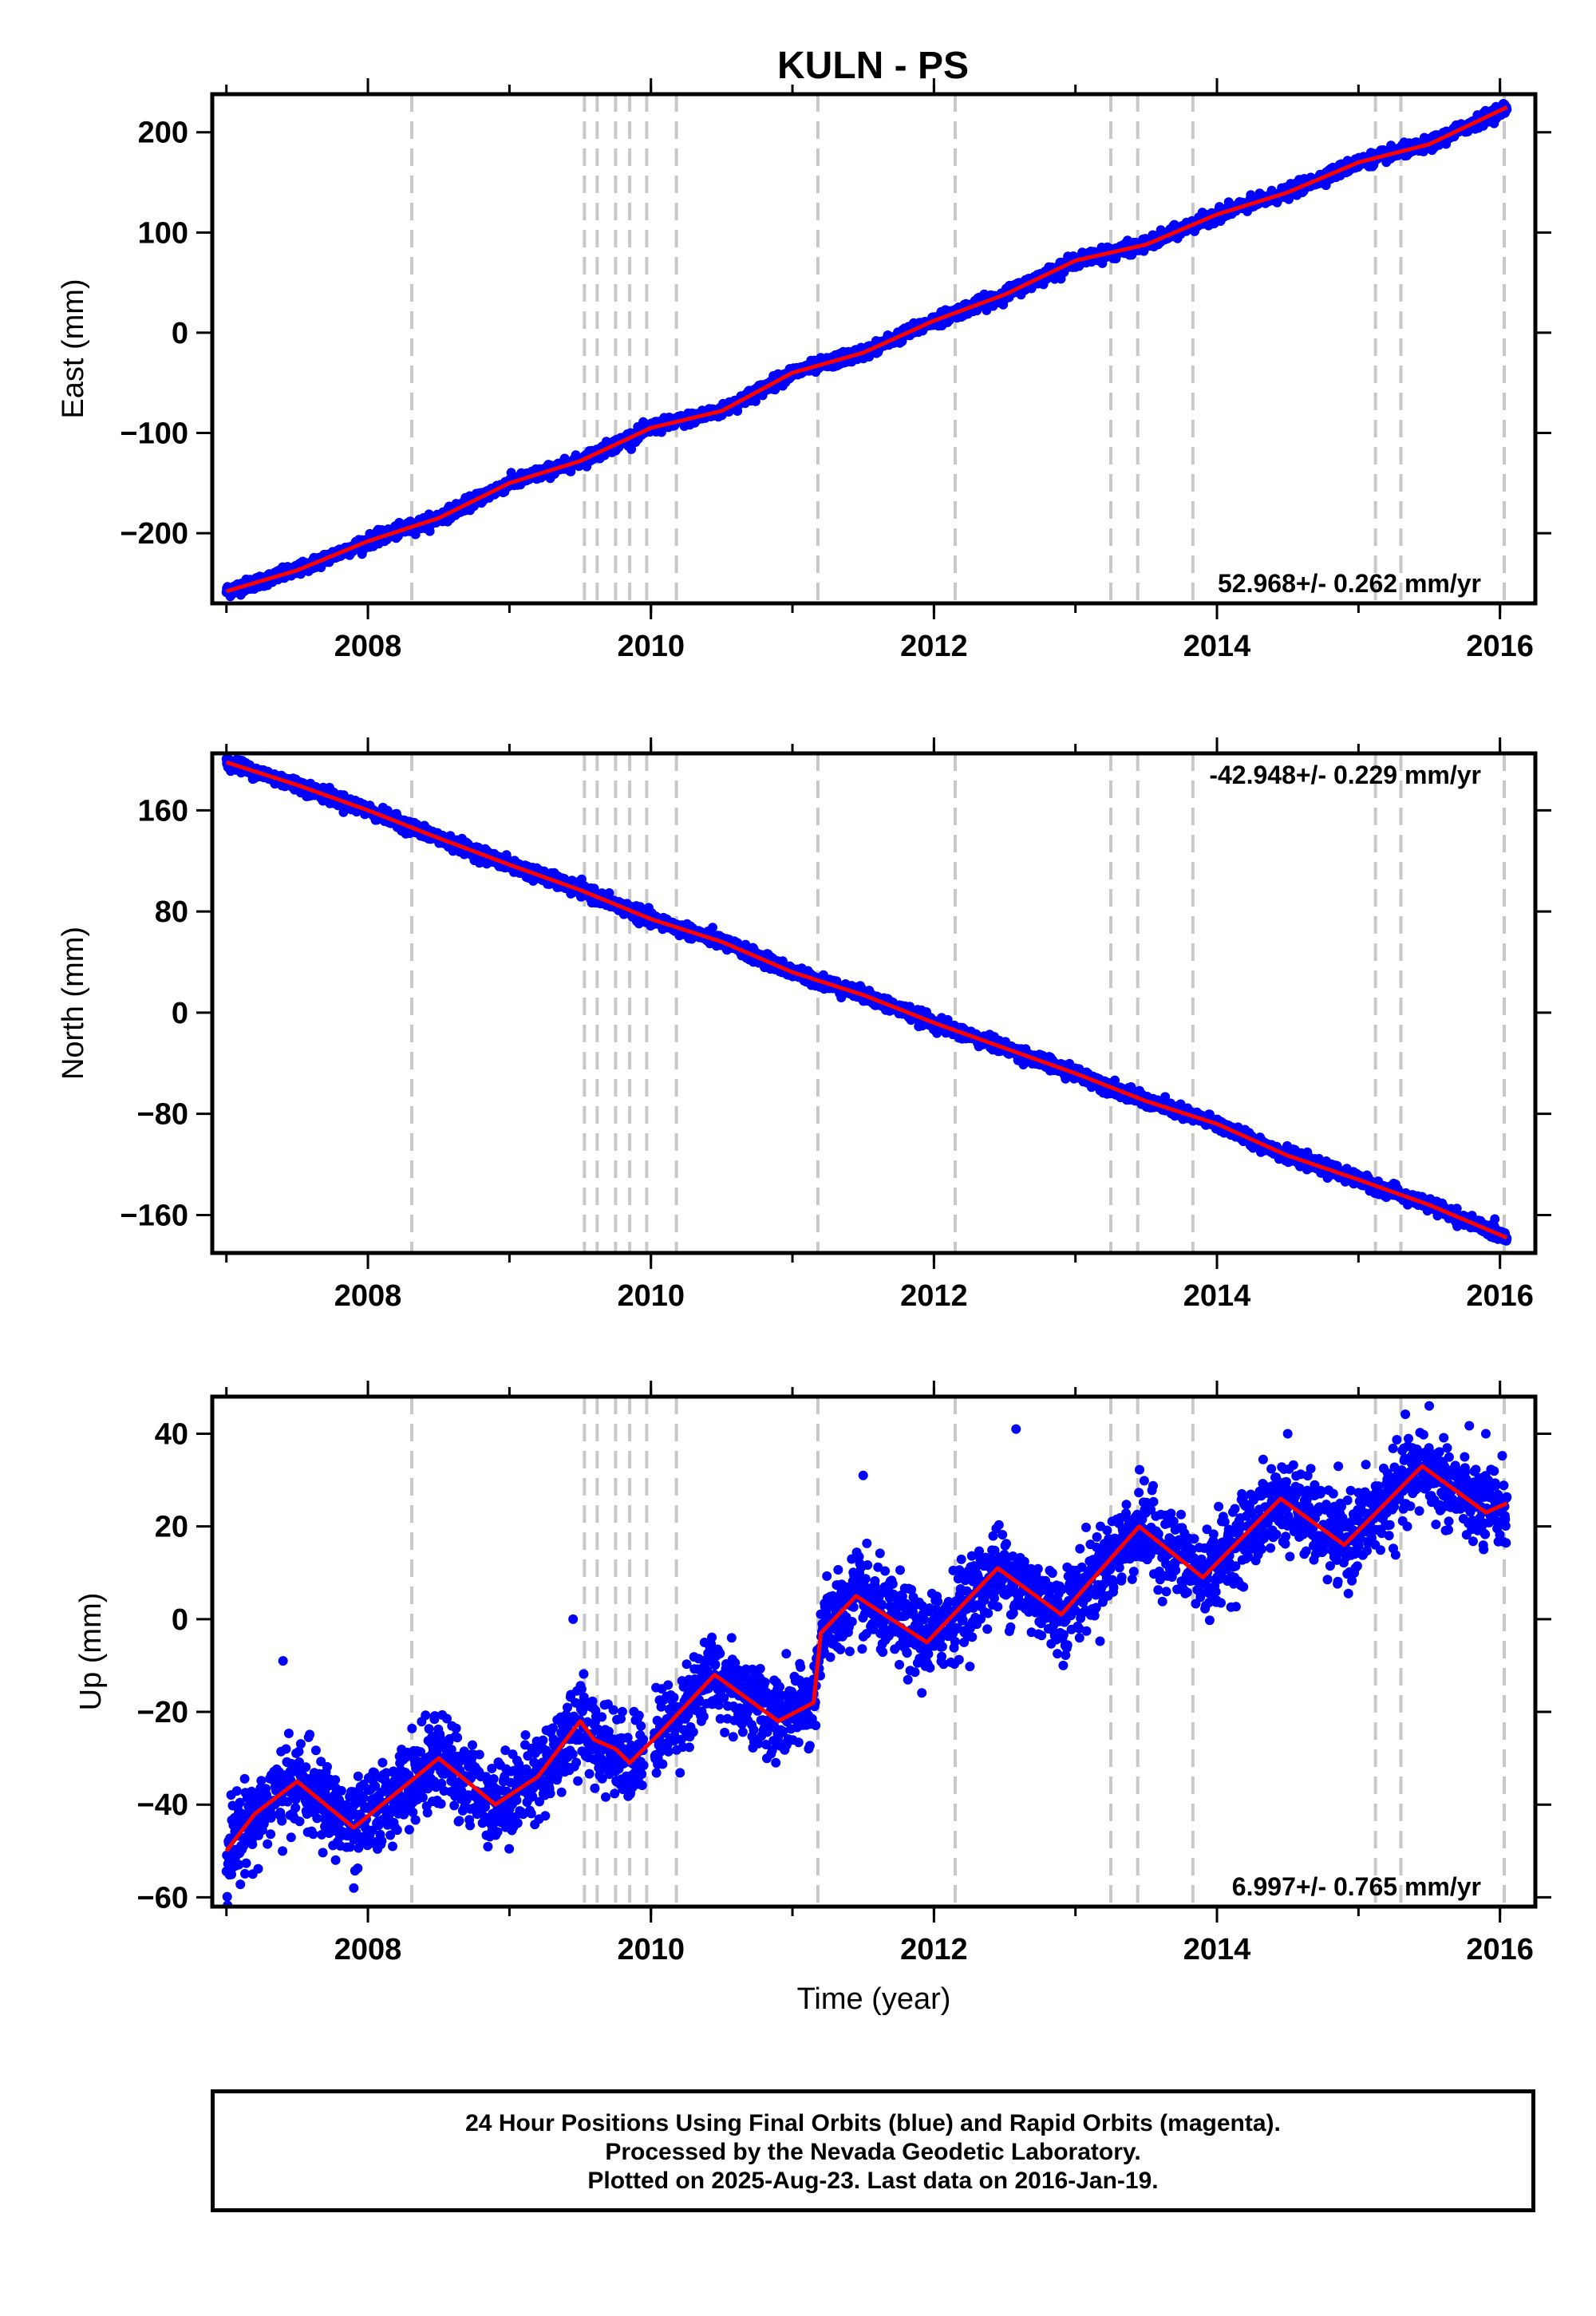  What do you see at coordinates (154, 433) in the screenshot?
I see `y-tick-label: −100` at bounding box center [154, 433].